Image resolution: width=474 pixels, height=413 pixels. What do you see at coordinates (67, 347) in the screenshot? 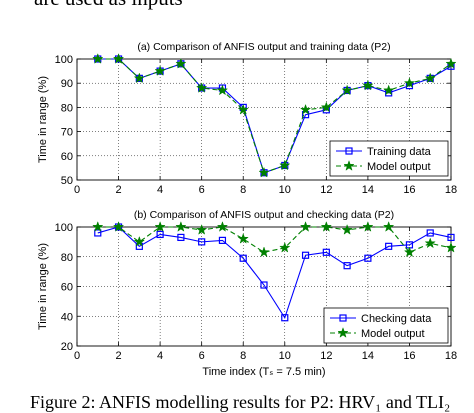
I see `y-tick-label: 20` at bounding box center [67, 347].